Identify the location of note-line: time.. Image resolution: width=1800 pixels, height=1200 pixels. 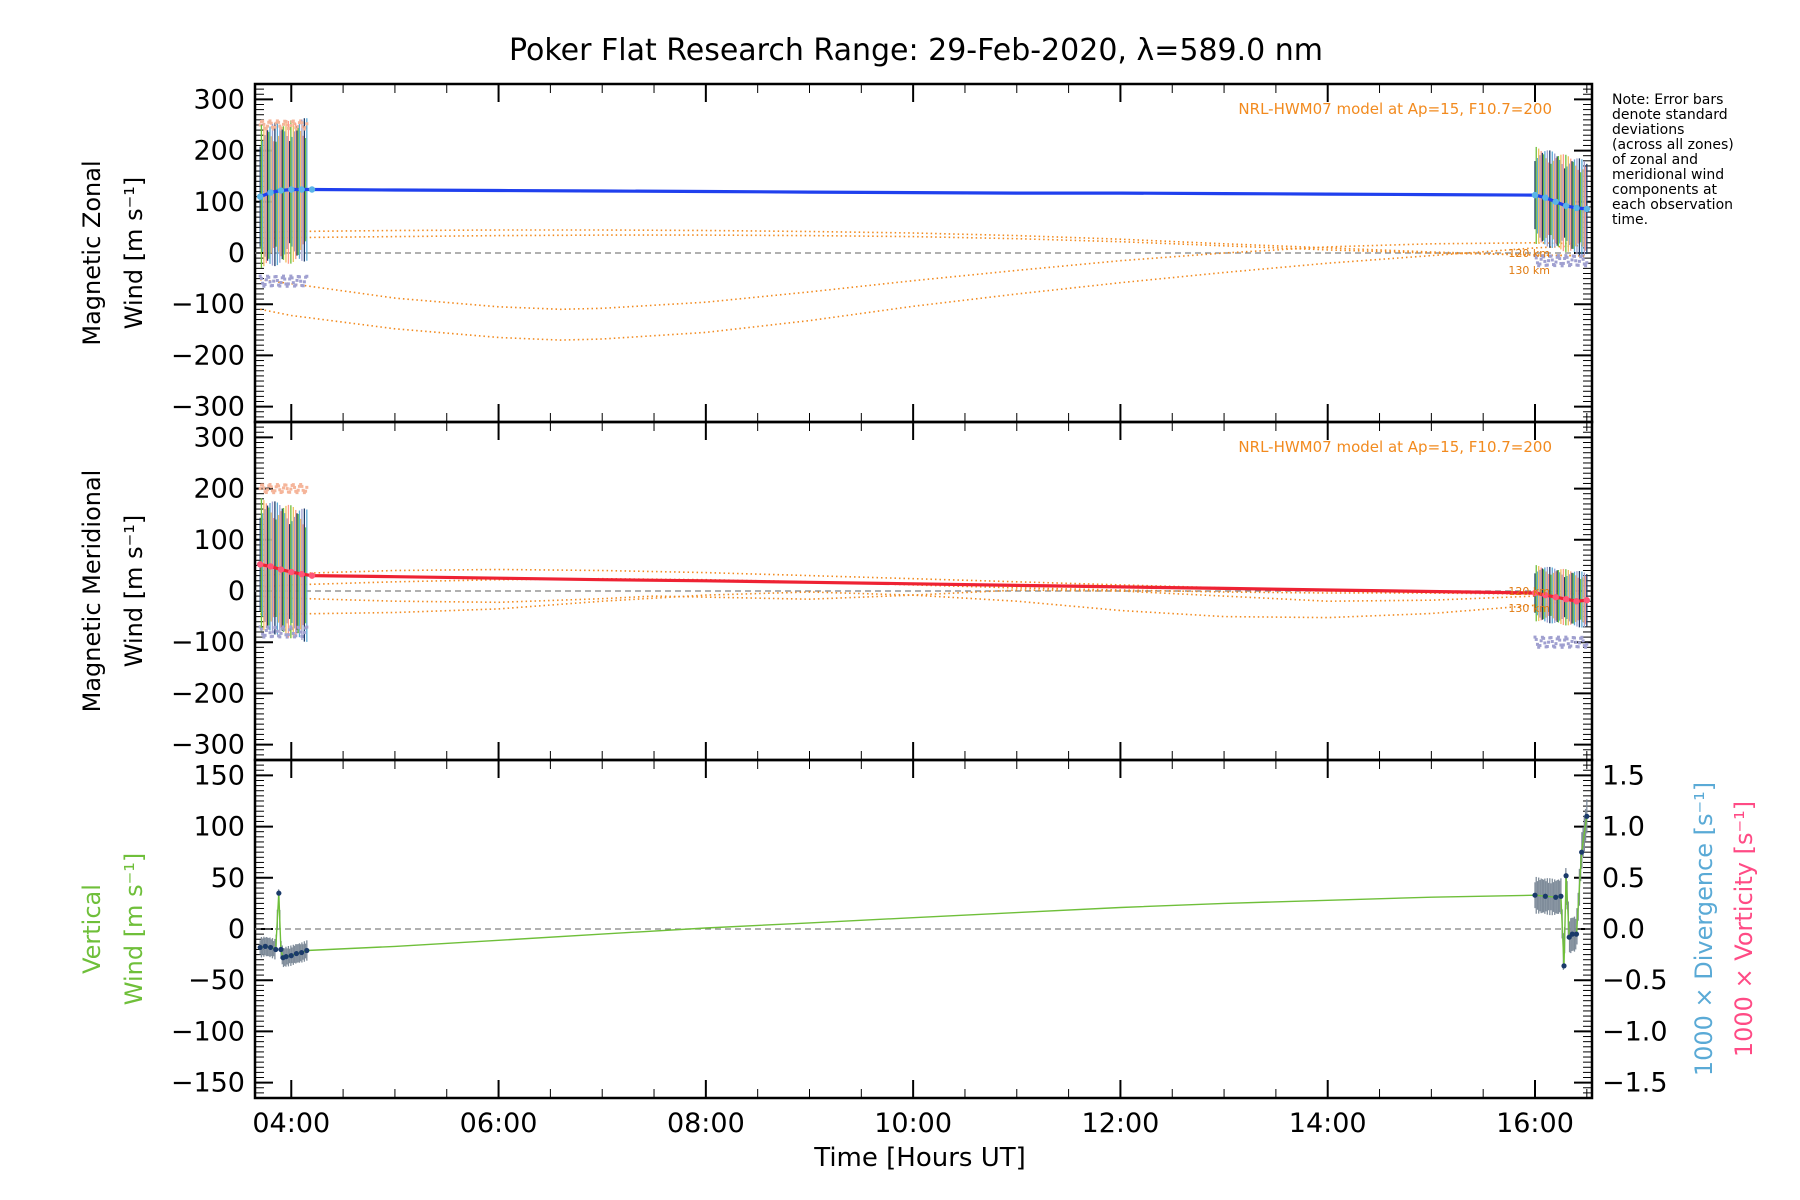
(1630, 220).